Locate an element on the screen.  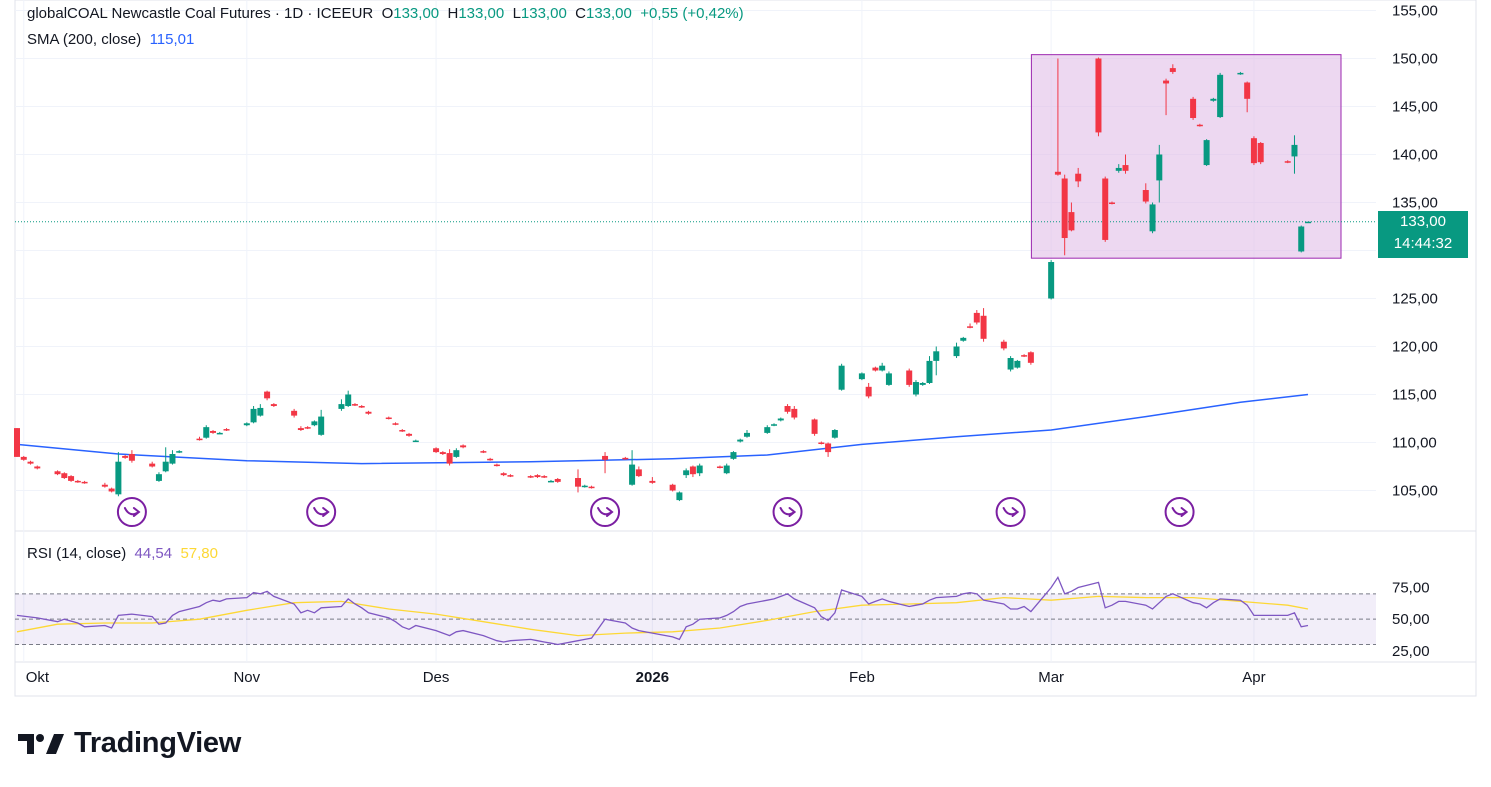
time-tick-label: Des is located at coordinates (436, 677).